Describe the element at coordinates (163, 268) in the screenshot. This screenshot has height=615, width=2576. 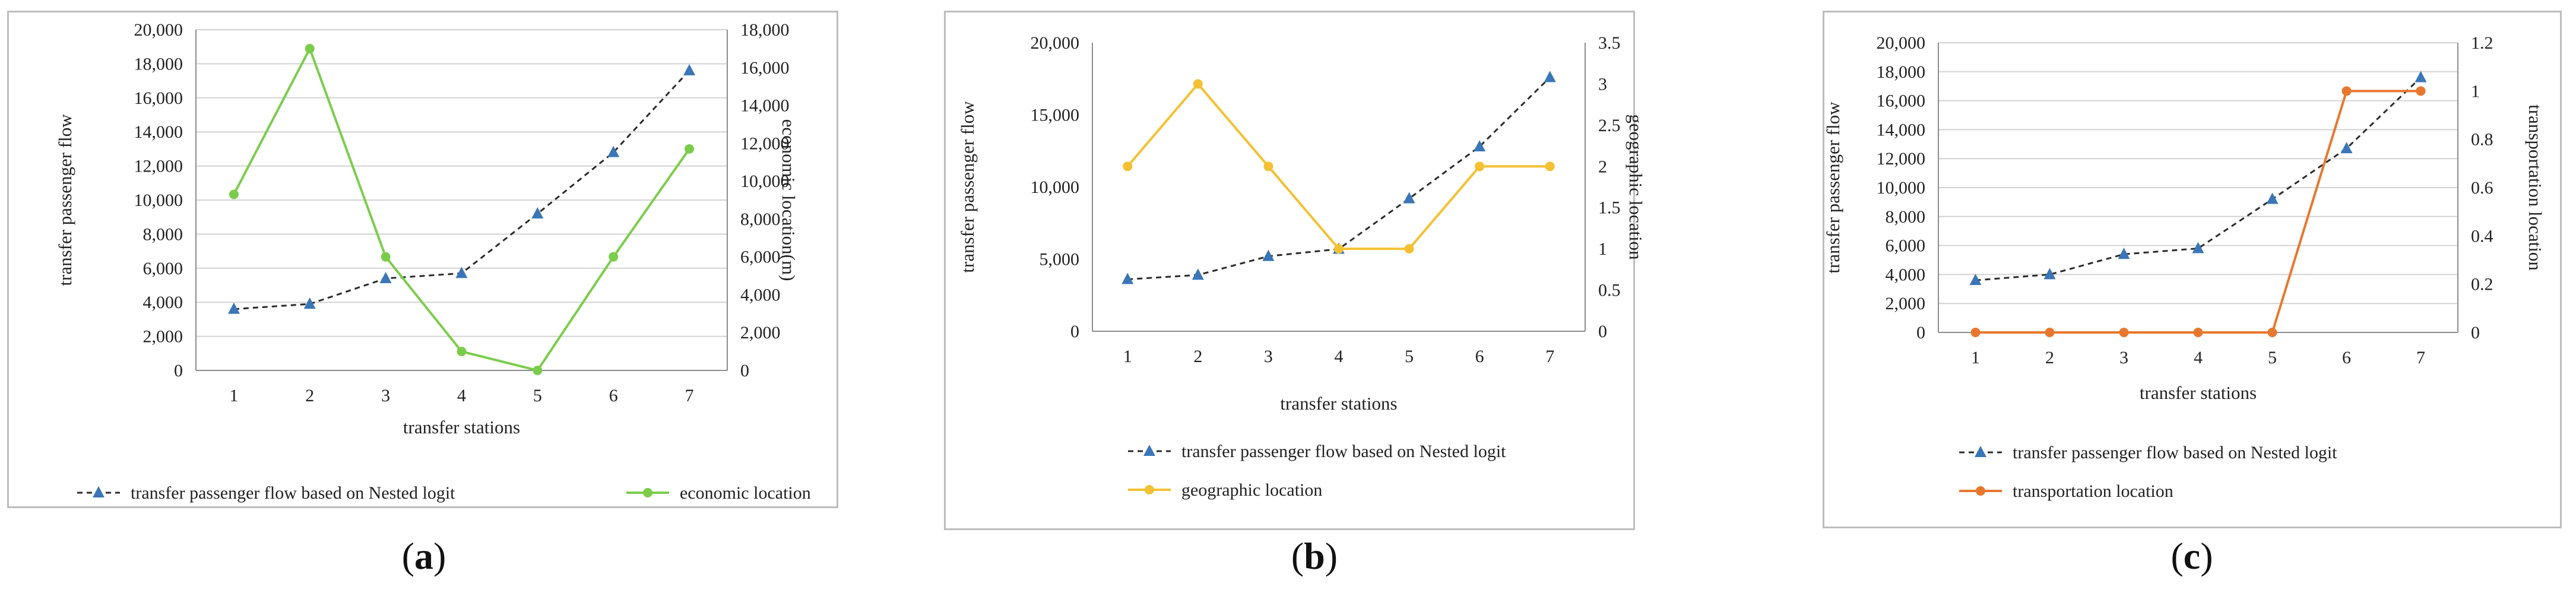
I see `y-tick-label: 6,000` at that location.